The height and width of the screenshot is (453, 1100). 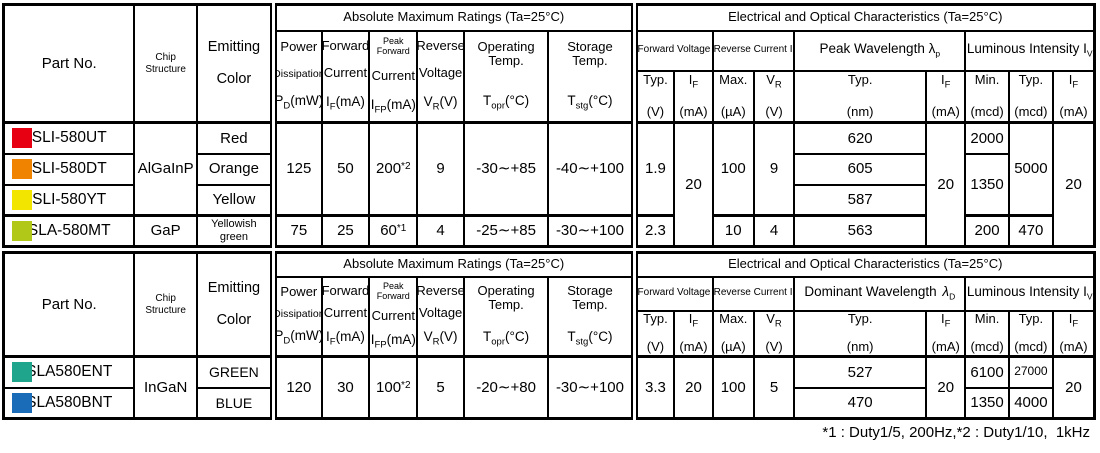 I want to click on cell-vf-typ: 3.3, so click(x=653, y=387).